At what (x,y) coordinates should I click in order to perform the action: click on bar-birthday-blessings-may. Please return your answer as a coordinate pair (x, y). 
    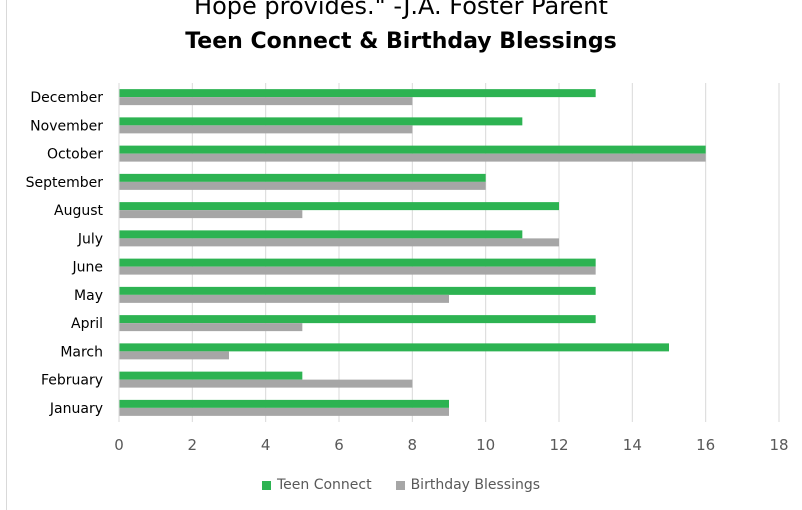
    Looking at the image, I should click on (284, 298).